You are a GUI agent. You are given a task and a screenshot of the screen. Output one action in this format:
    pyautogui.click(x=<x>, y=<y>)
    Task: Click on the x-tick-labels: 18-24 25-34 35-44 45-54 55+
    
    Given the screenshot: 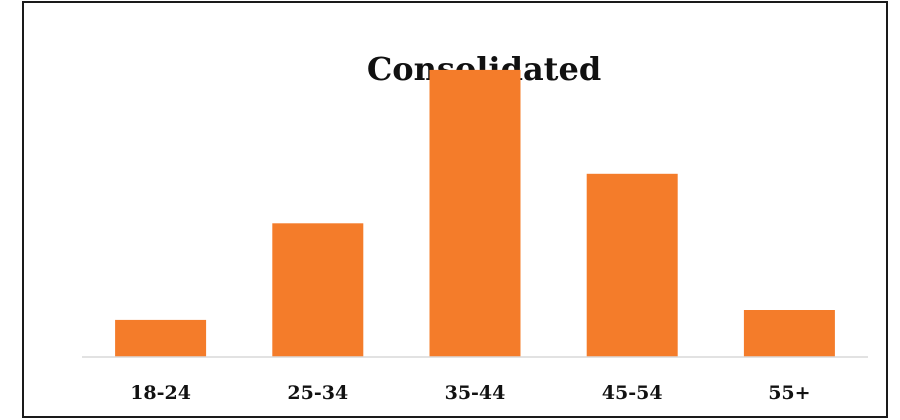 What is the action you would take?
    pyautogui.click(x=470, y=393)
    